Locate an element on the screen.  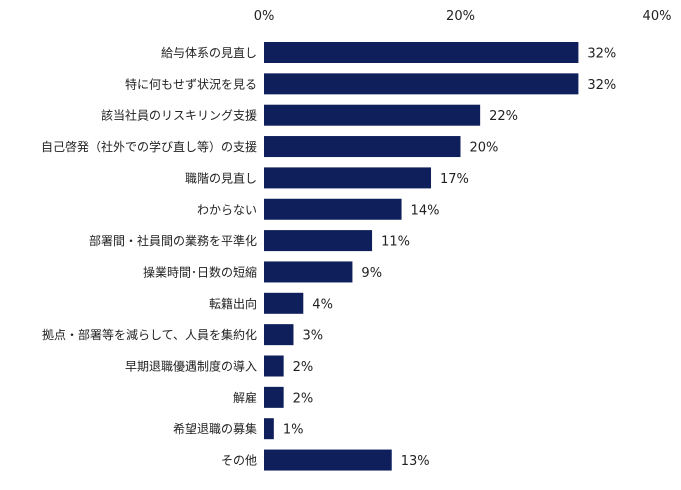
category-label: 給与体系の見直し is located at coordinates (209, 53).